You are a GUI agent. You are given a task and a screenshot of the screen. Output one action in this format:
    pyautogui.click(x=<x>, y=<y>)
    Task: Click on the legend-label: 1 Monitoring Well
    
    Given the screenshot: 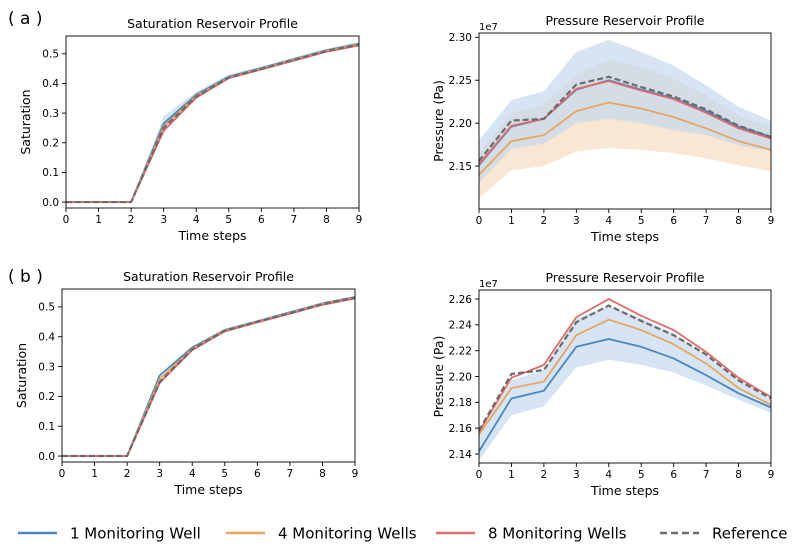 What is the action you would take?
    pyautogui.click(x=135, y=534)
    